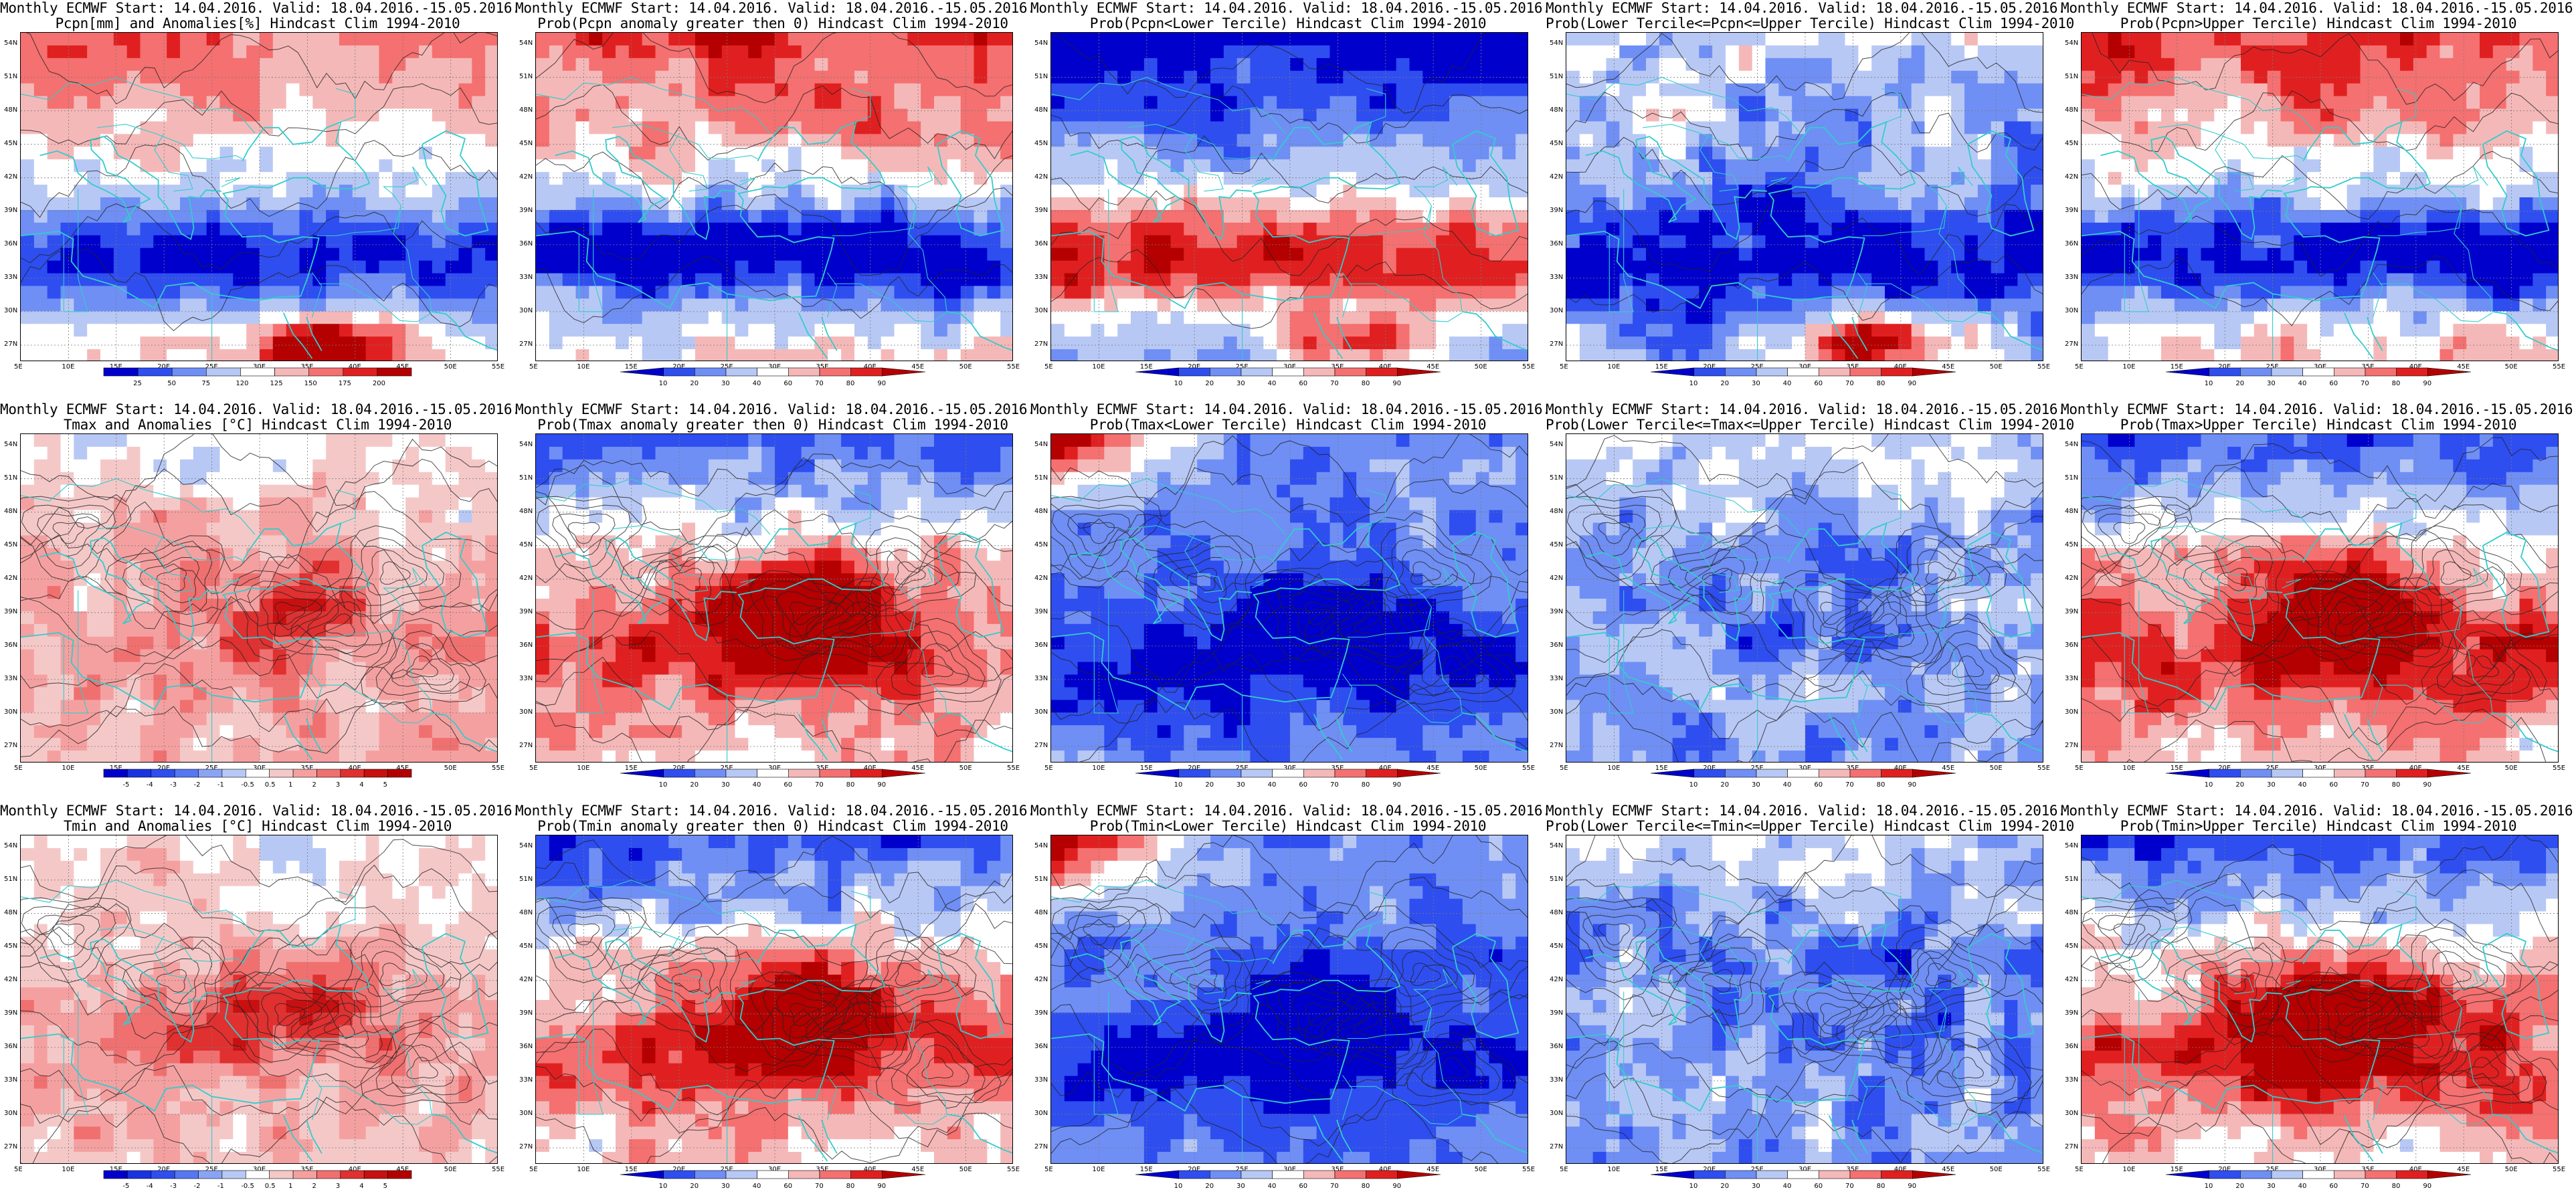 This screenshot has height=1204, width=2576. What do you see at coordinates (2396, 383) in the screenshot?
I see `legend-label: 80` at bounding box center [2396, 383].